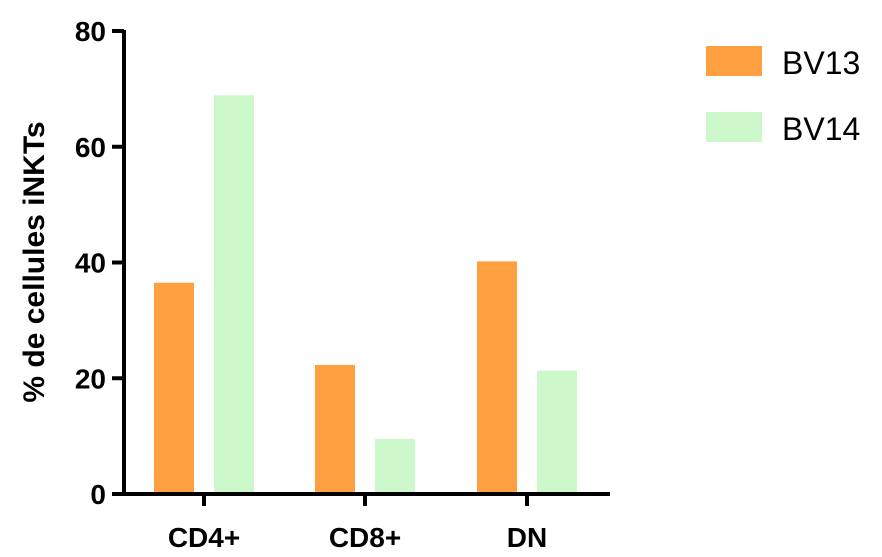 The image size is (882, 557). Describe the element at coordinates (557, 432) in the screenshot. I see `bar-bv14-dn` at that location.